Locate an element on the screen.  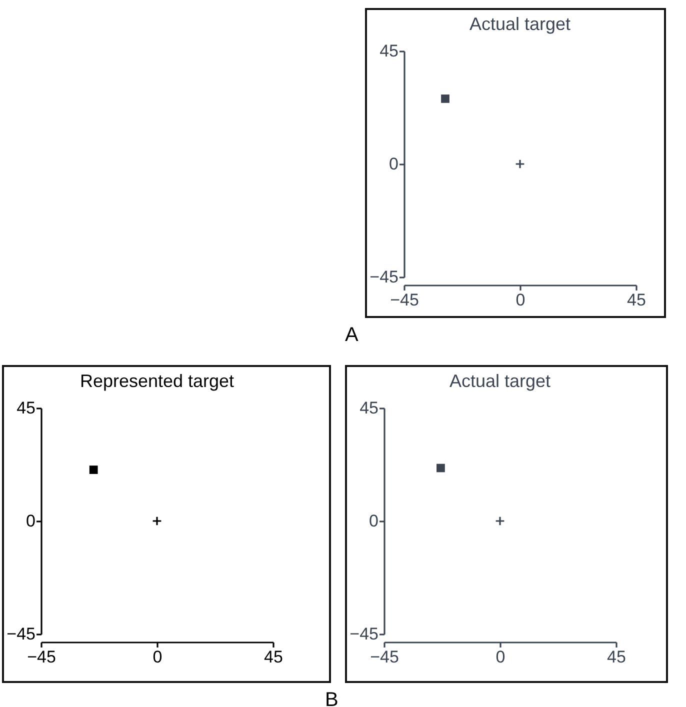
chart-title: Represented target is located at coordinates (157, 381).